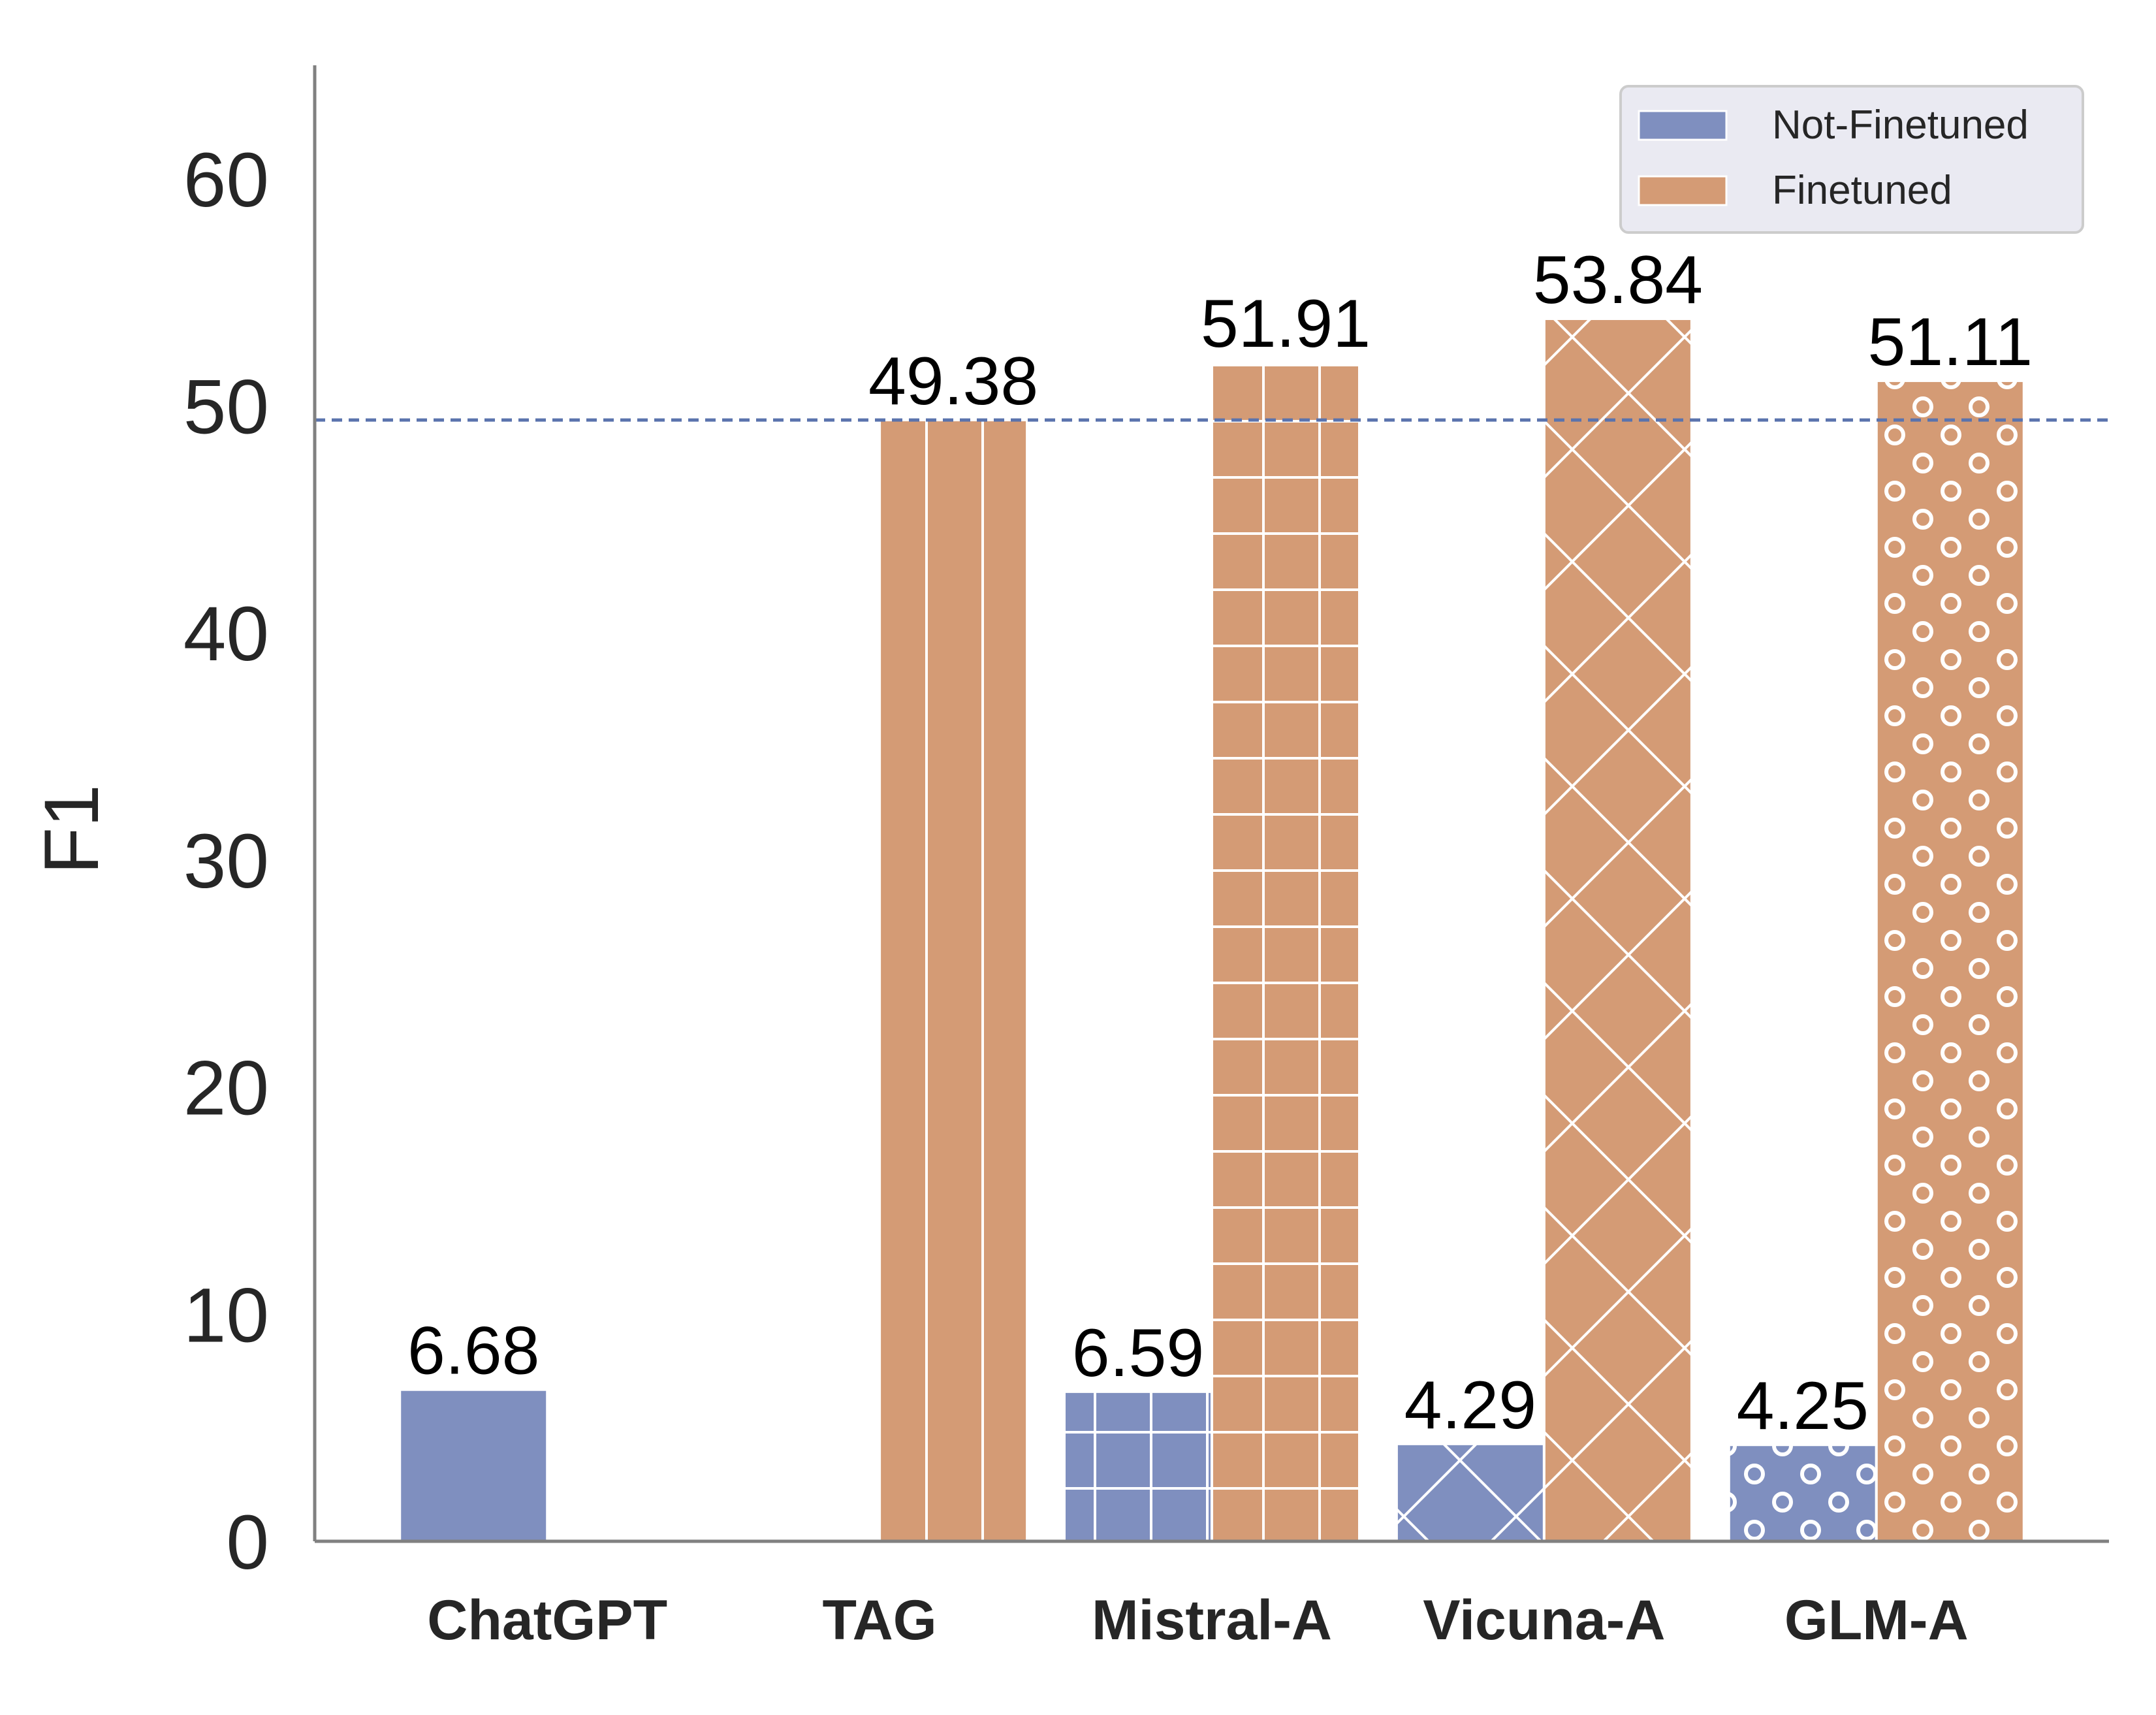  What do you see at coordinates (1544, 1621) in the screenshot?
I see `x-tick-label: Vicuna-A` at bounding box center [1544, 1621].